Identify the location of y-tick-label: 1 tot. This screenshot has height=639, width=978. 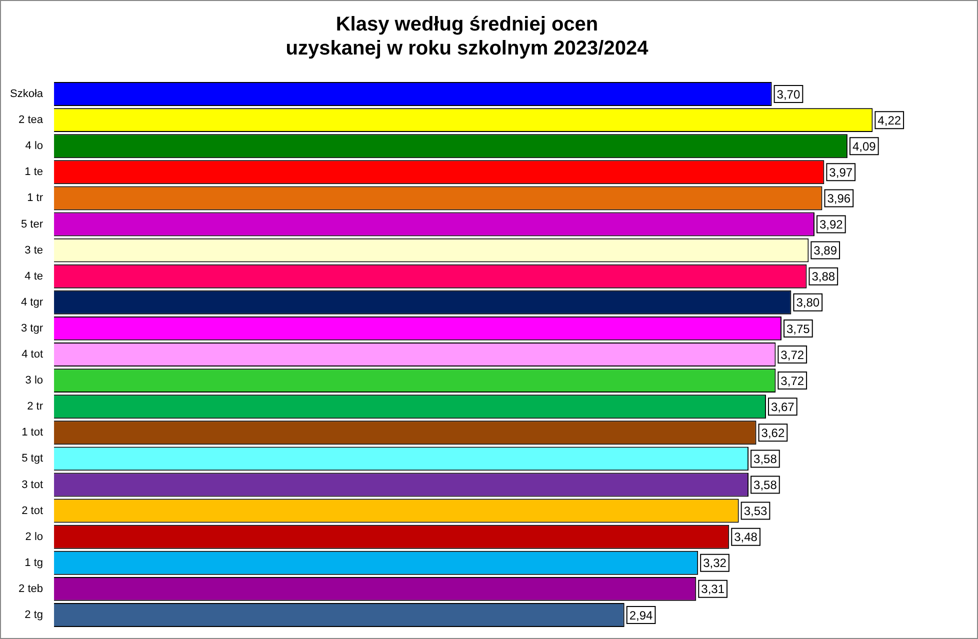
(33, 432).